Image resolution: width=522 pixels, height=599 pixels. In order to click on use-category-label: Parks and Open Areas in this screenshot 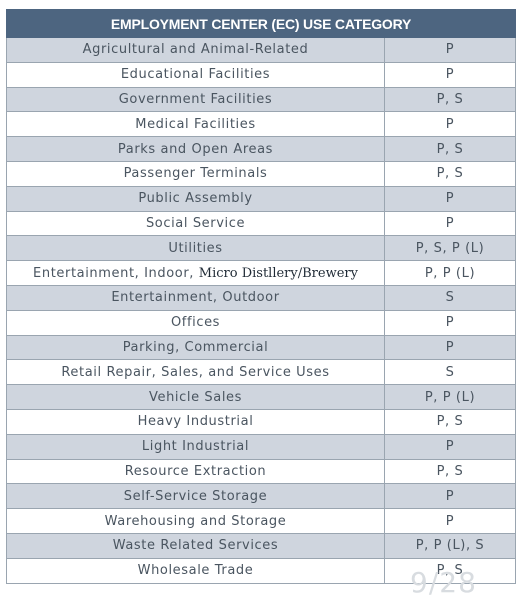, I will do `click(195, 149)`.